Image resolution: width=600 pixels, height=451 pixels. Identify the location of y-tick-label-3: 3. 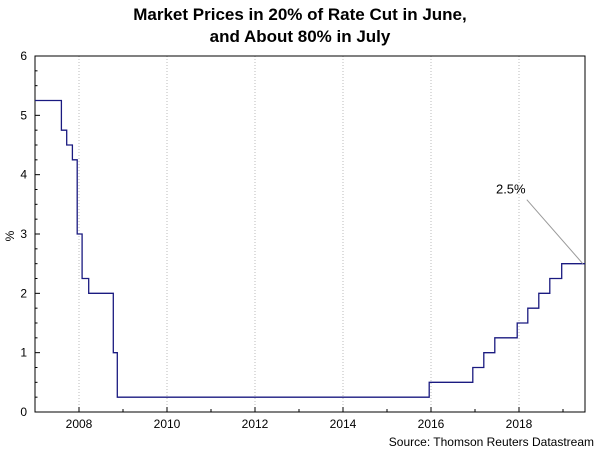
(23, 234).